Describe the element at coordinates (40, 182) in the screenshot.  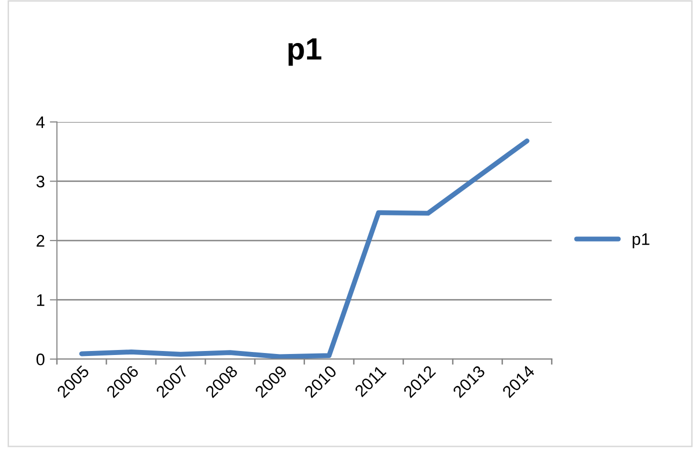
I see `y-tick-label: 3` at that location.